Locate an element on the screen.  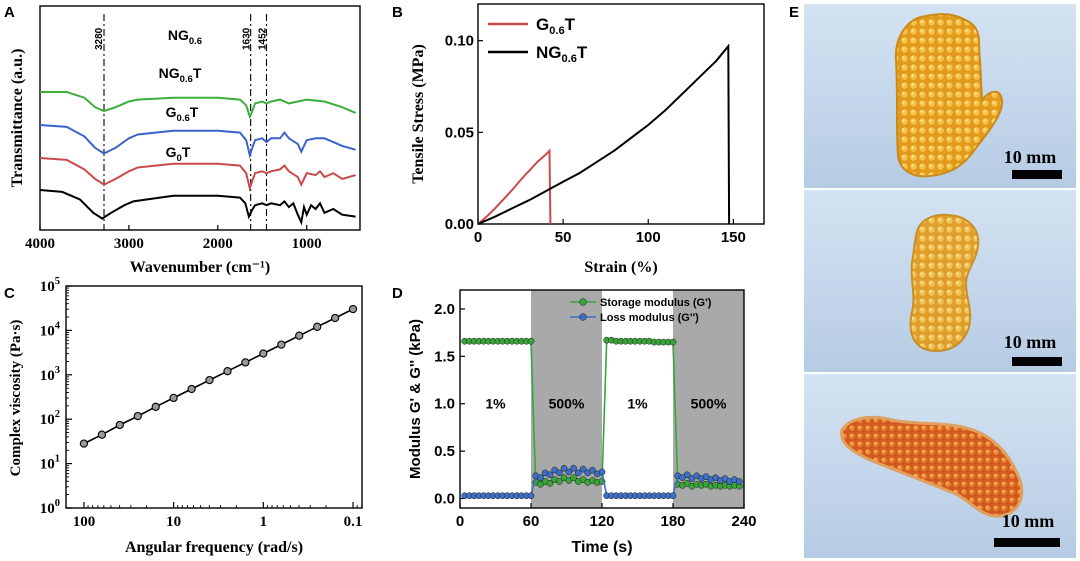
panel-letter-e: E is located at coordinates (794, 12).